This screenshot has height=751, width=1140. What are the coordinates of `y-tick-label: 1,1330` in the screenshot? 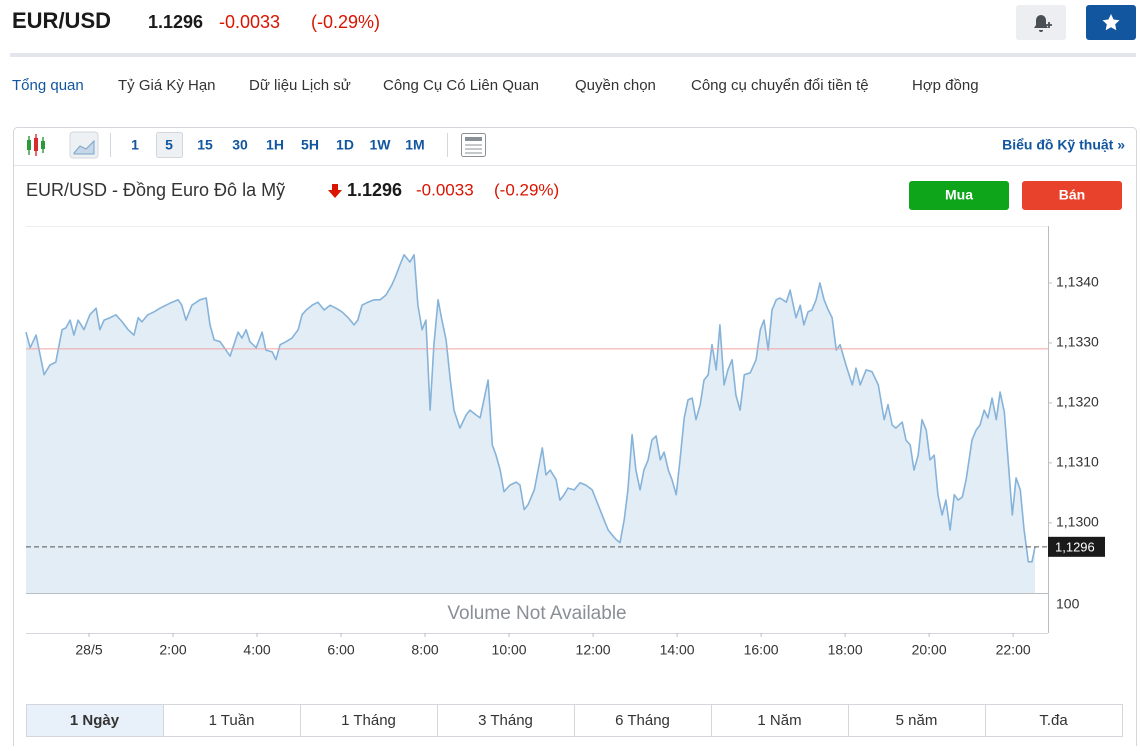 It's located at (1077, 342).